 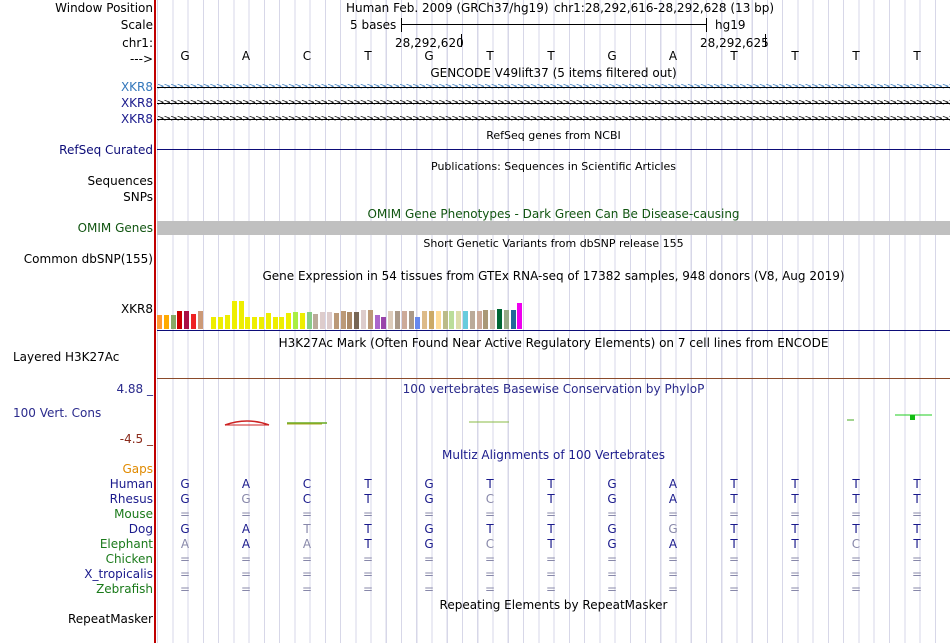 What do you see at coordinates (553, 73) in the screenshot?
I see `gencode-track-title: GENCODE V49lift37 (5 items filtered out)` at bounding box center [553, 73].